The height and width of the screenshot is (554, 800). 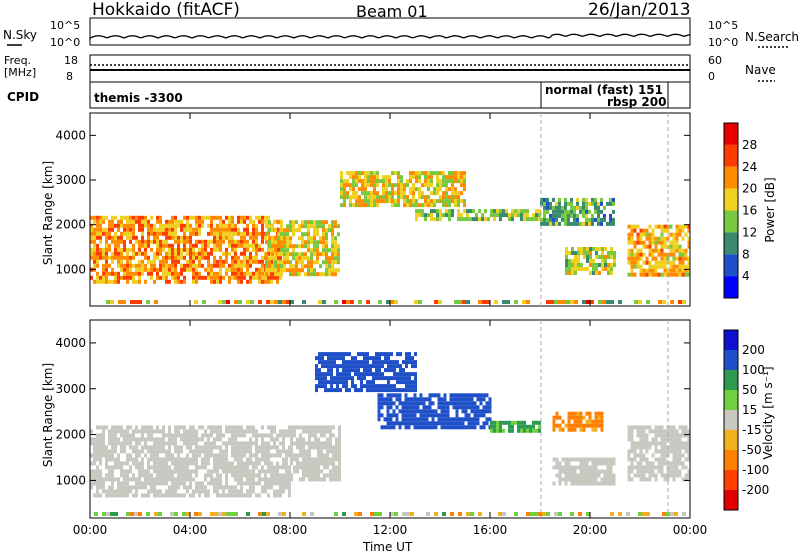 What do you see at coordinates (138, 98) in the screenshot?
I see `cpid-program-1: themis -3300` at bounding box center [138, 98].